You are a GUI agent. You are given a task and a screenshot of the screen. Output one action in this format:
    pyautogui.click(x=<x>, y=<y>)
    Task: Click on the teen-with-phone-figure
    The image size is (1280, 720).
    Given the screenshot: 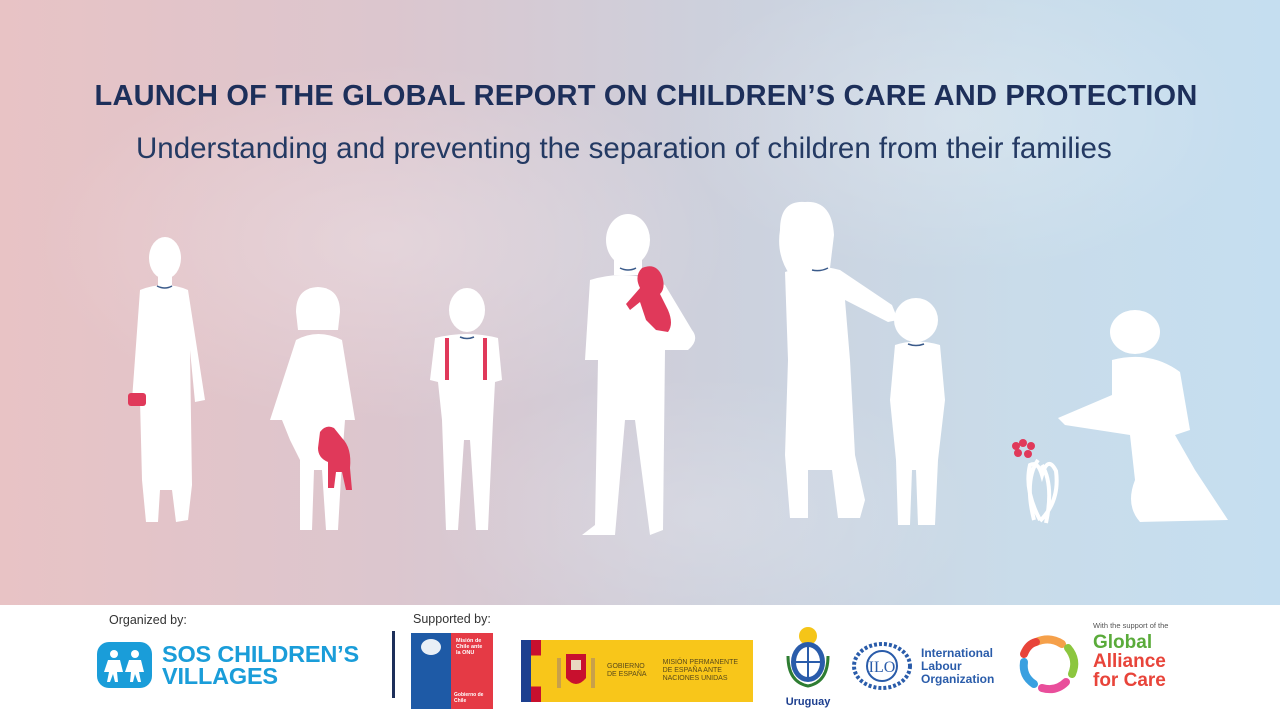 What is the action you would take?
    pyautogui.click(x=168, y=379)
    